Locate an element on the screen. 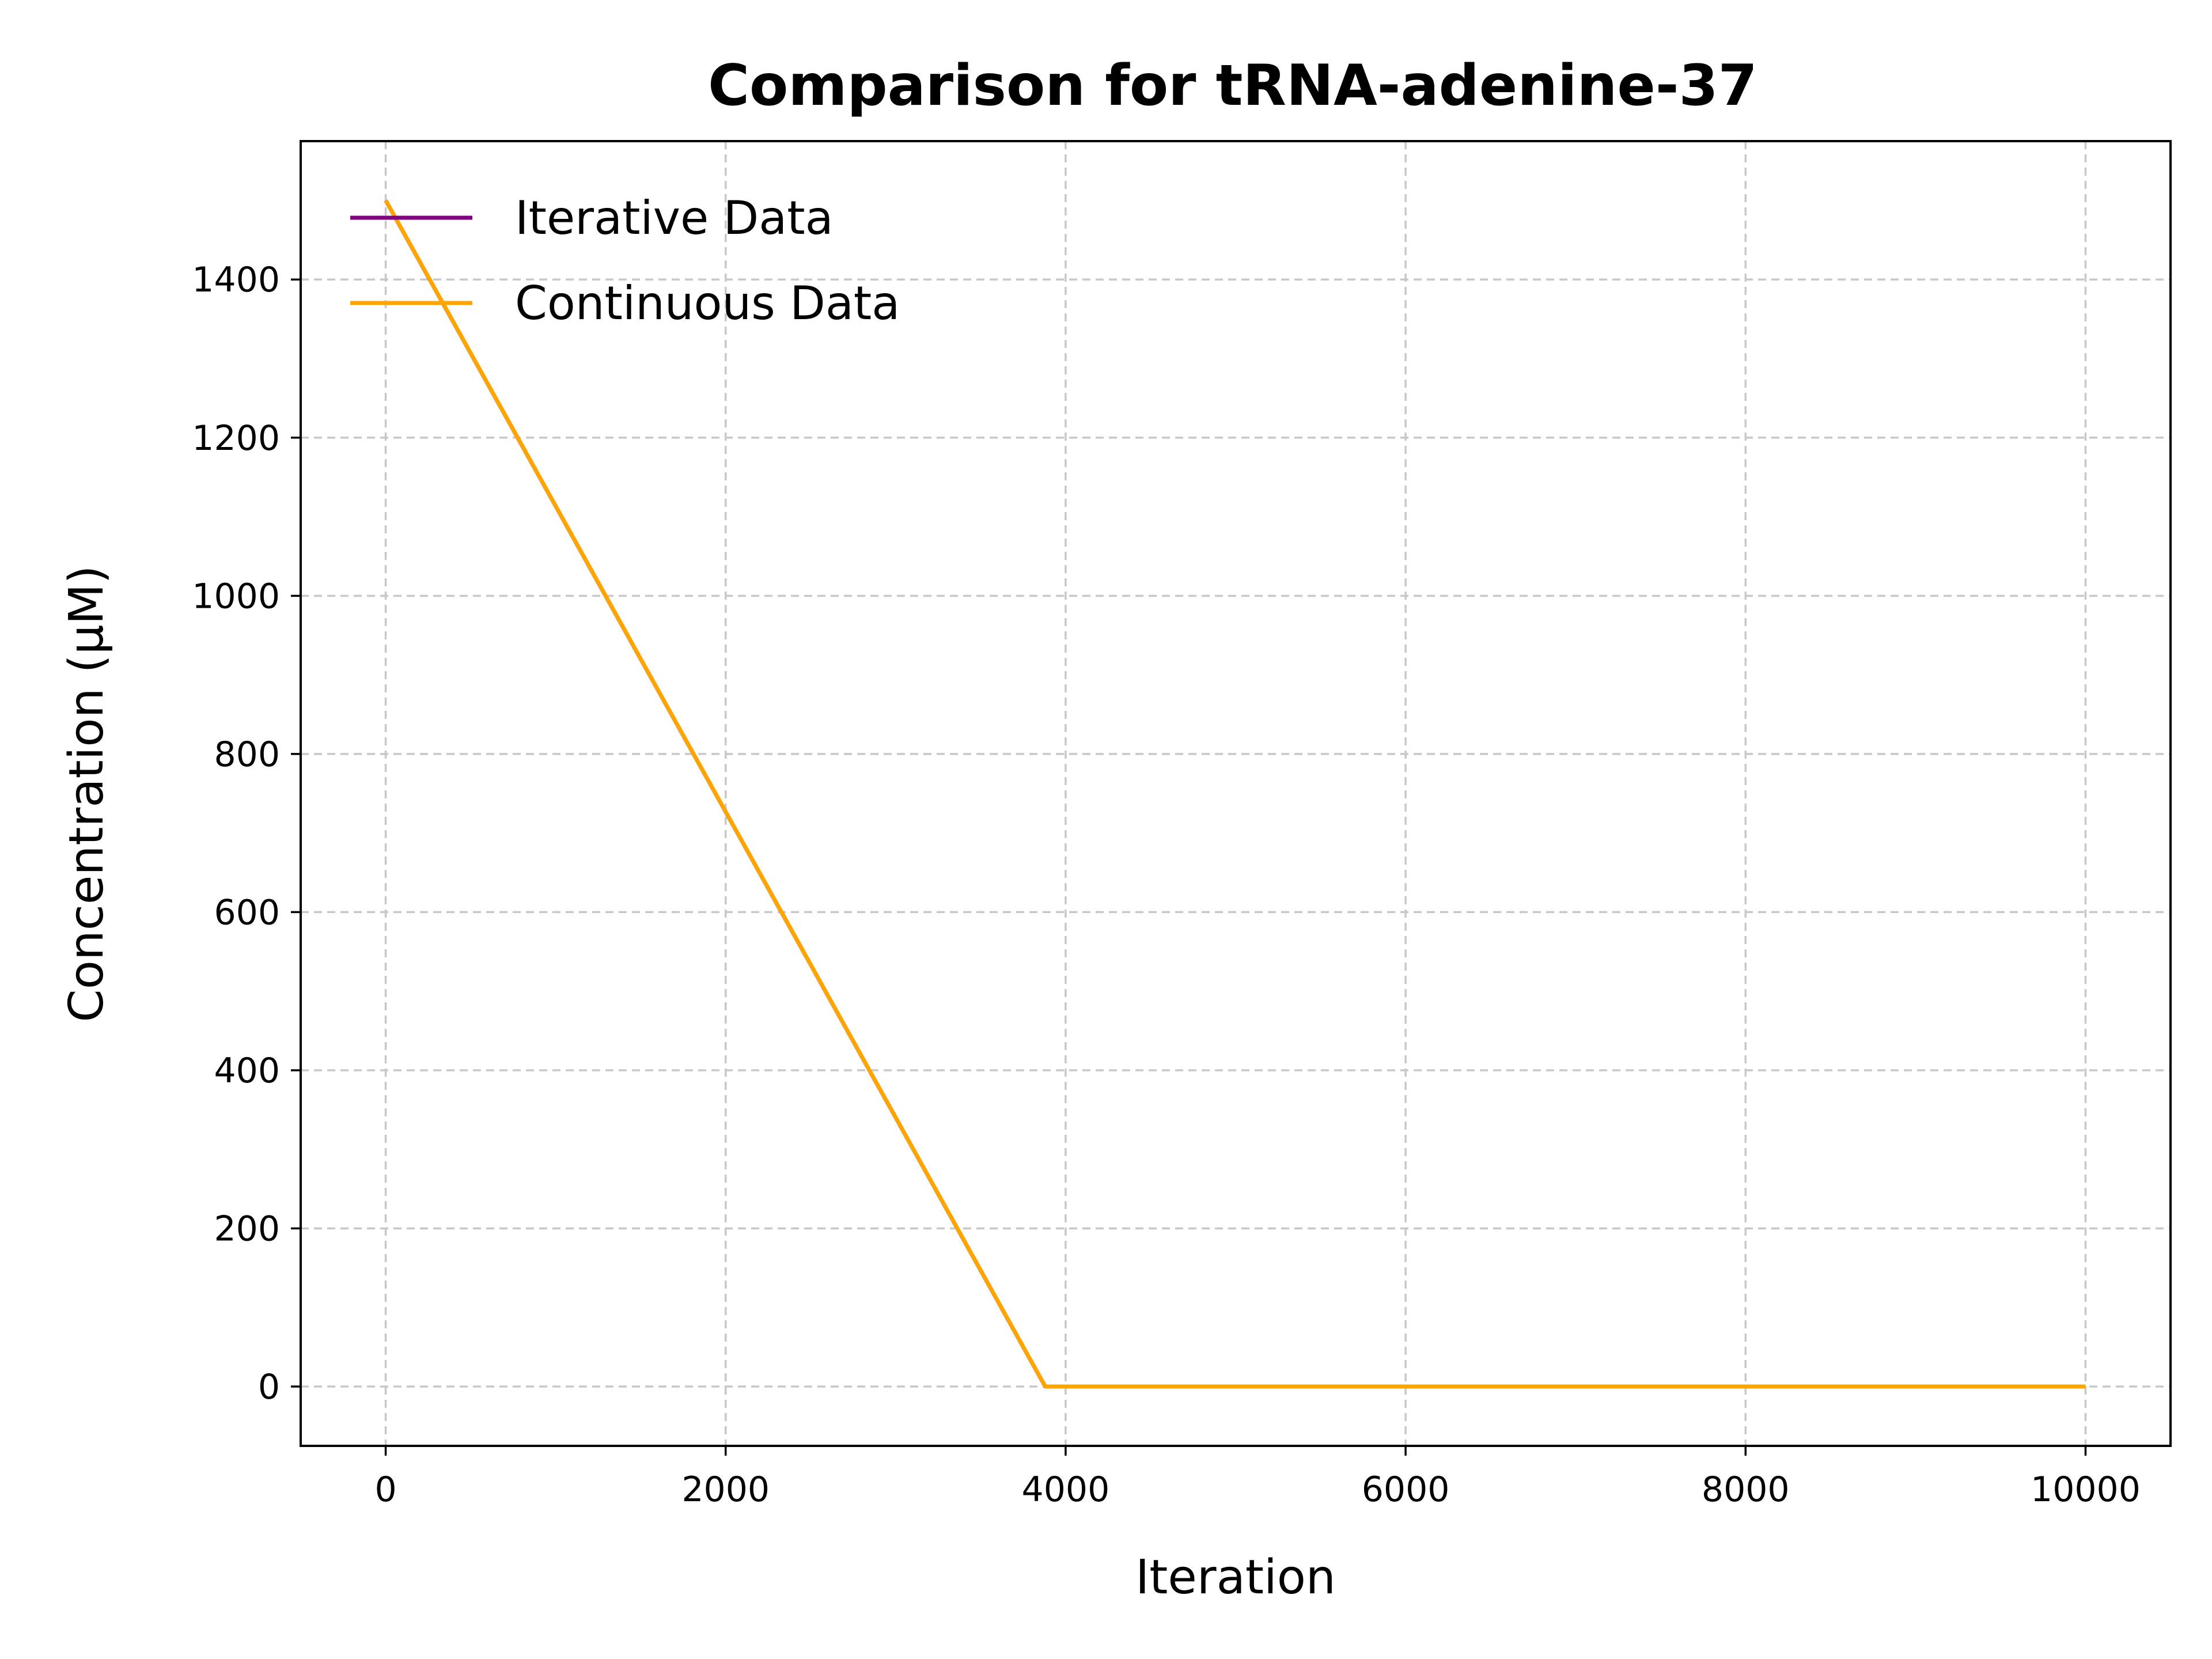 The image size is (2212, 1659). x-tick-label: 2000 is located at coordinates (725, 1489).